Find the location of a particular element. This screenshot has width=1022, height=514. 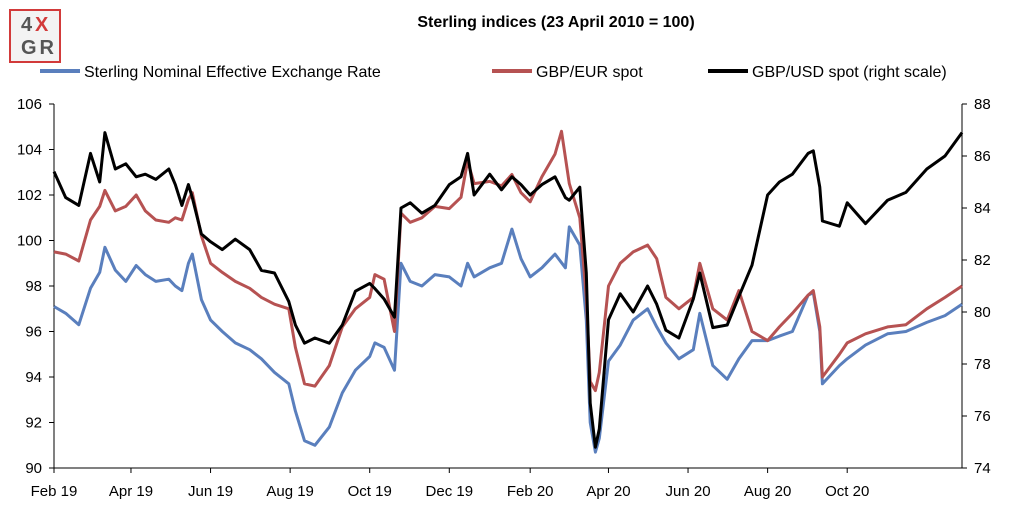

x-tick-label: Dec 19 is located at coordinates (450, 491).